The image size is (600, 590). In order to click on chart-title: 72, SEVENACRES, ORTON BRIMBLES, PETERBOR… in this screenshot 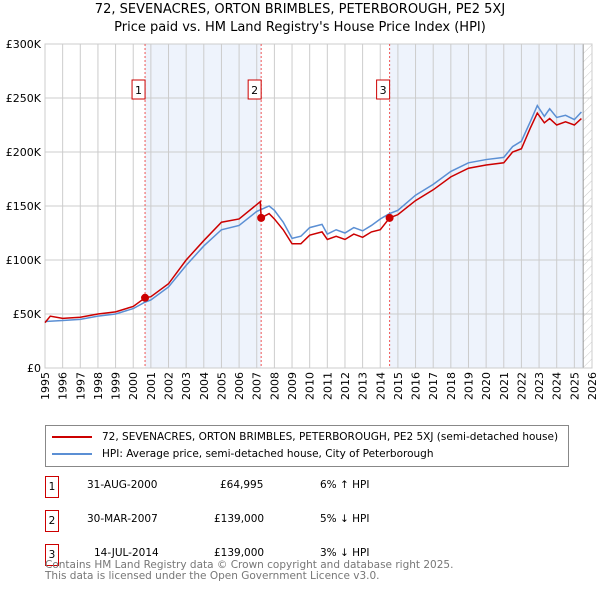, I will do `click(300, 9)`.